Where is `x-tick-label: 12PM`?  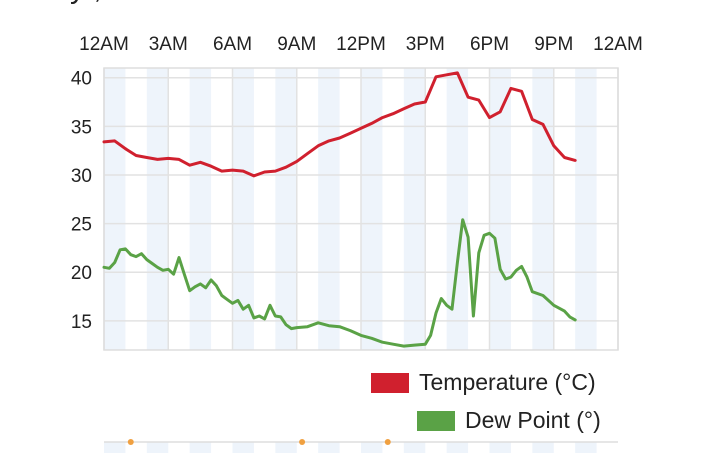
x-tick-label: 12PM is located at coordinates (361, 44).